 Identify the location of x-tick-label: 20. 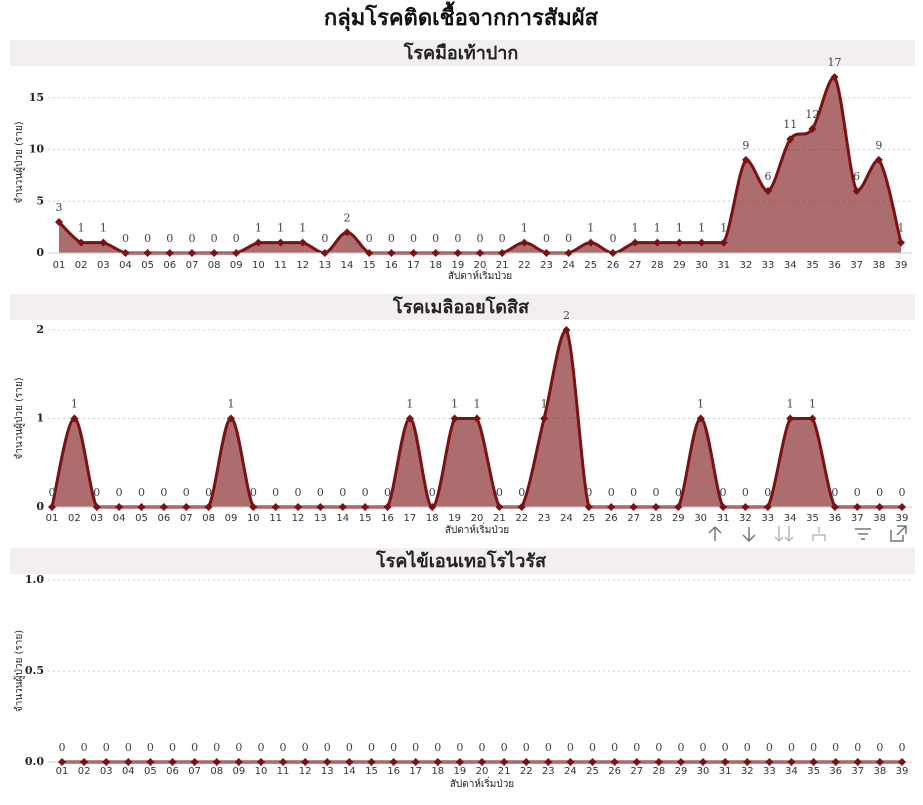
(482, 771).